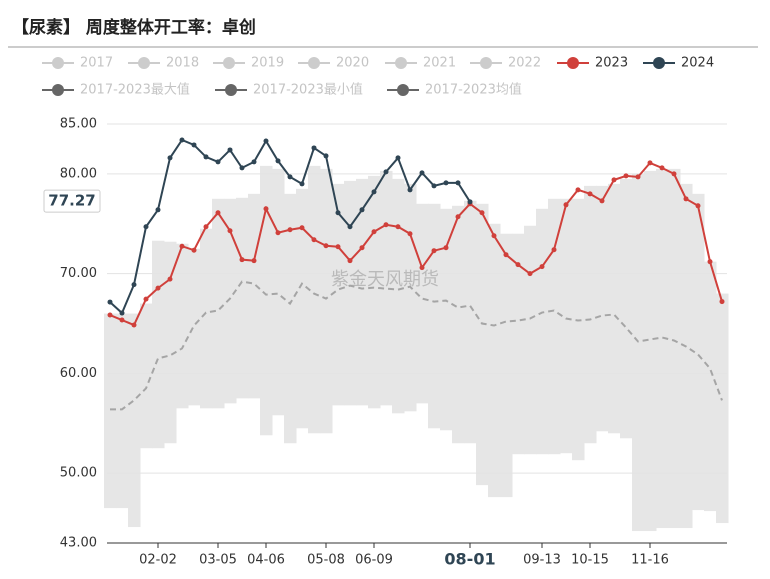 This screenshot has height=579, width=770. Describe the element at coordinates (374, 560) in the screenshot. I see `x-tick-label: 06-09` at that location.